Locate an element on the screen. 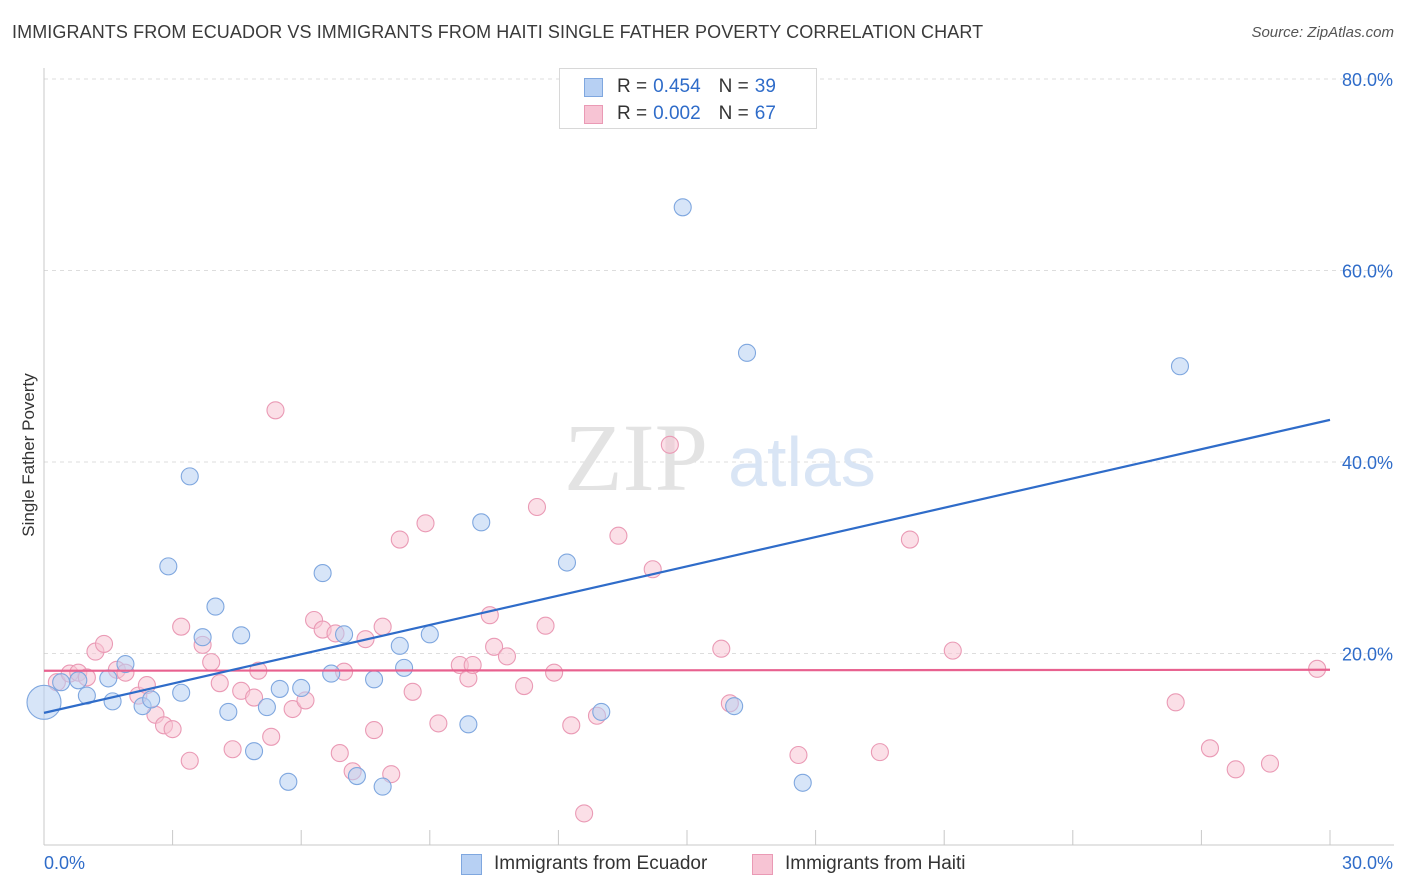 The width and height of the screenshot is (1406, 892). legend-swatch-ecuador is located at coordinates (593, 87).